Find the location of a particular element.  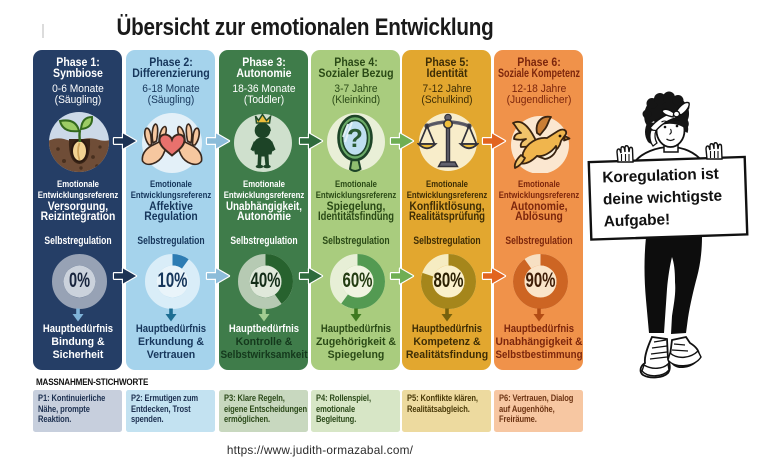

svg-text: 10% is located at coordinates (172, 280).